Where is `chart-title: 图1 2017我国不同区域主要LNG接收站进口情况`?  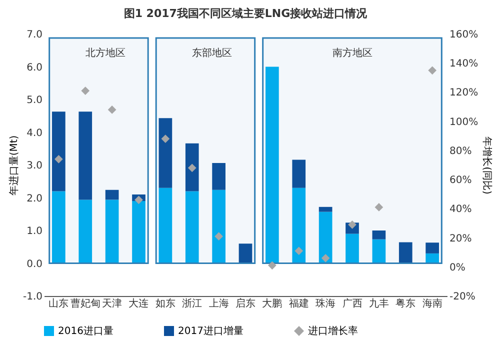
chart-title: 图1 2017我国不同区域主要LNG接收站进口情况 is located at coordinates (246, 13).